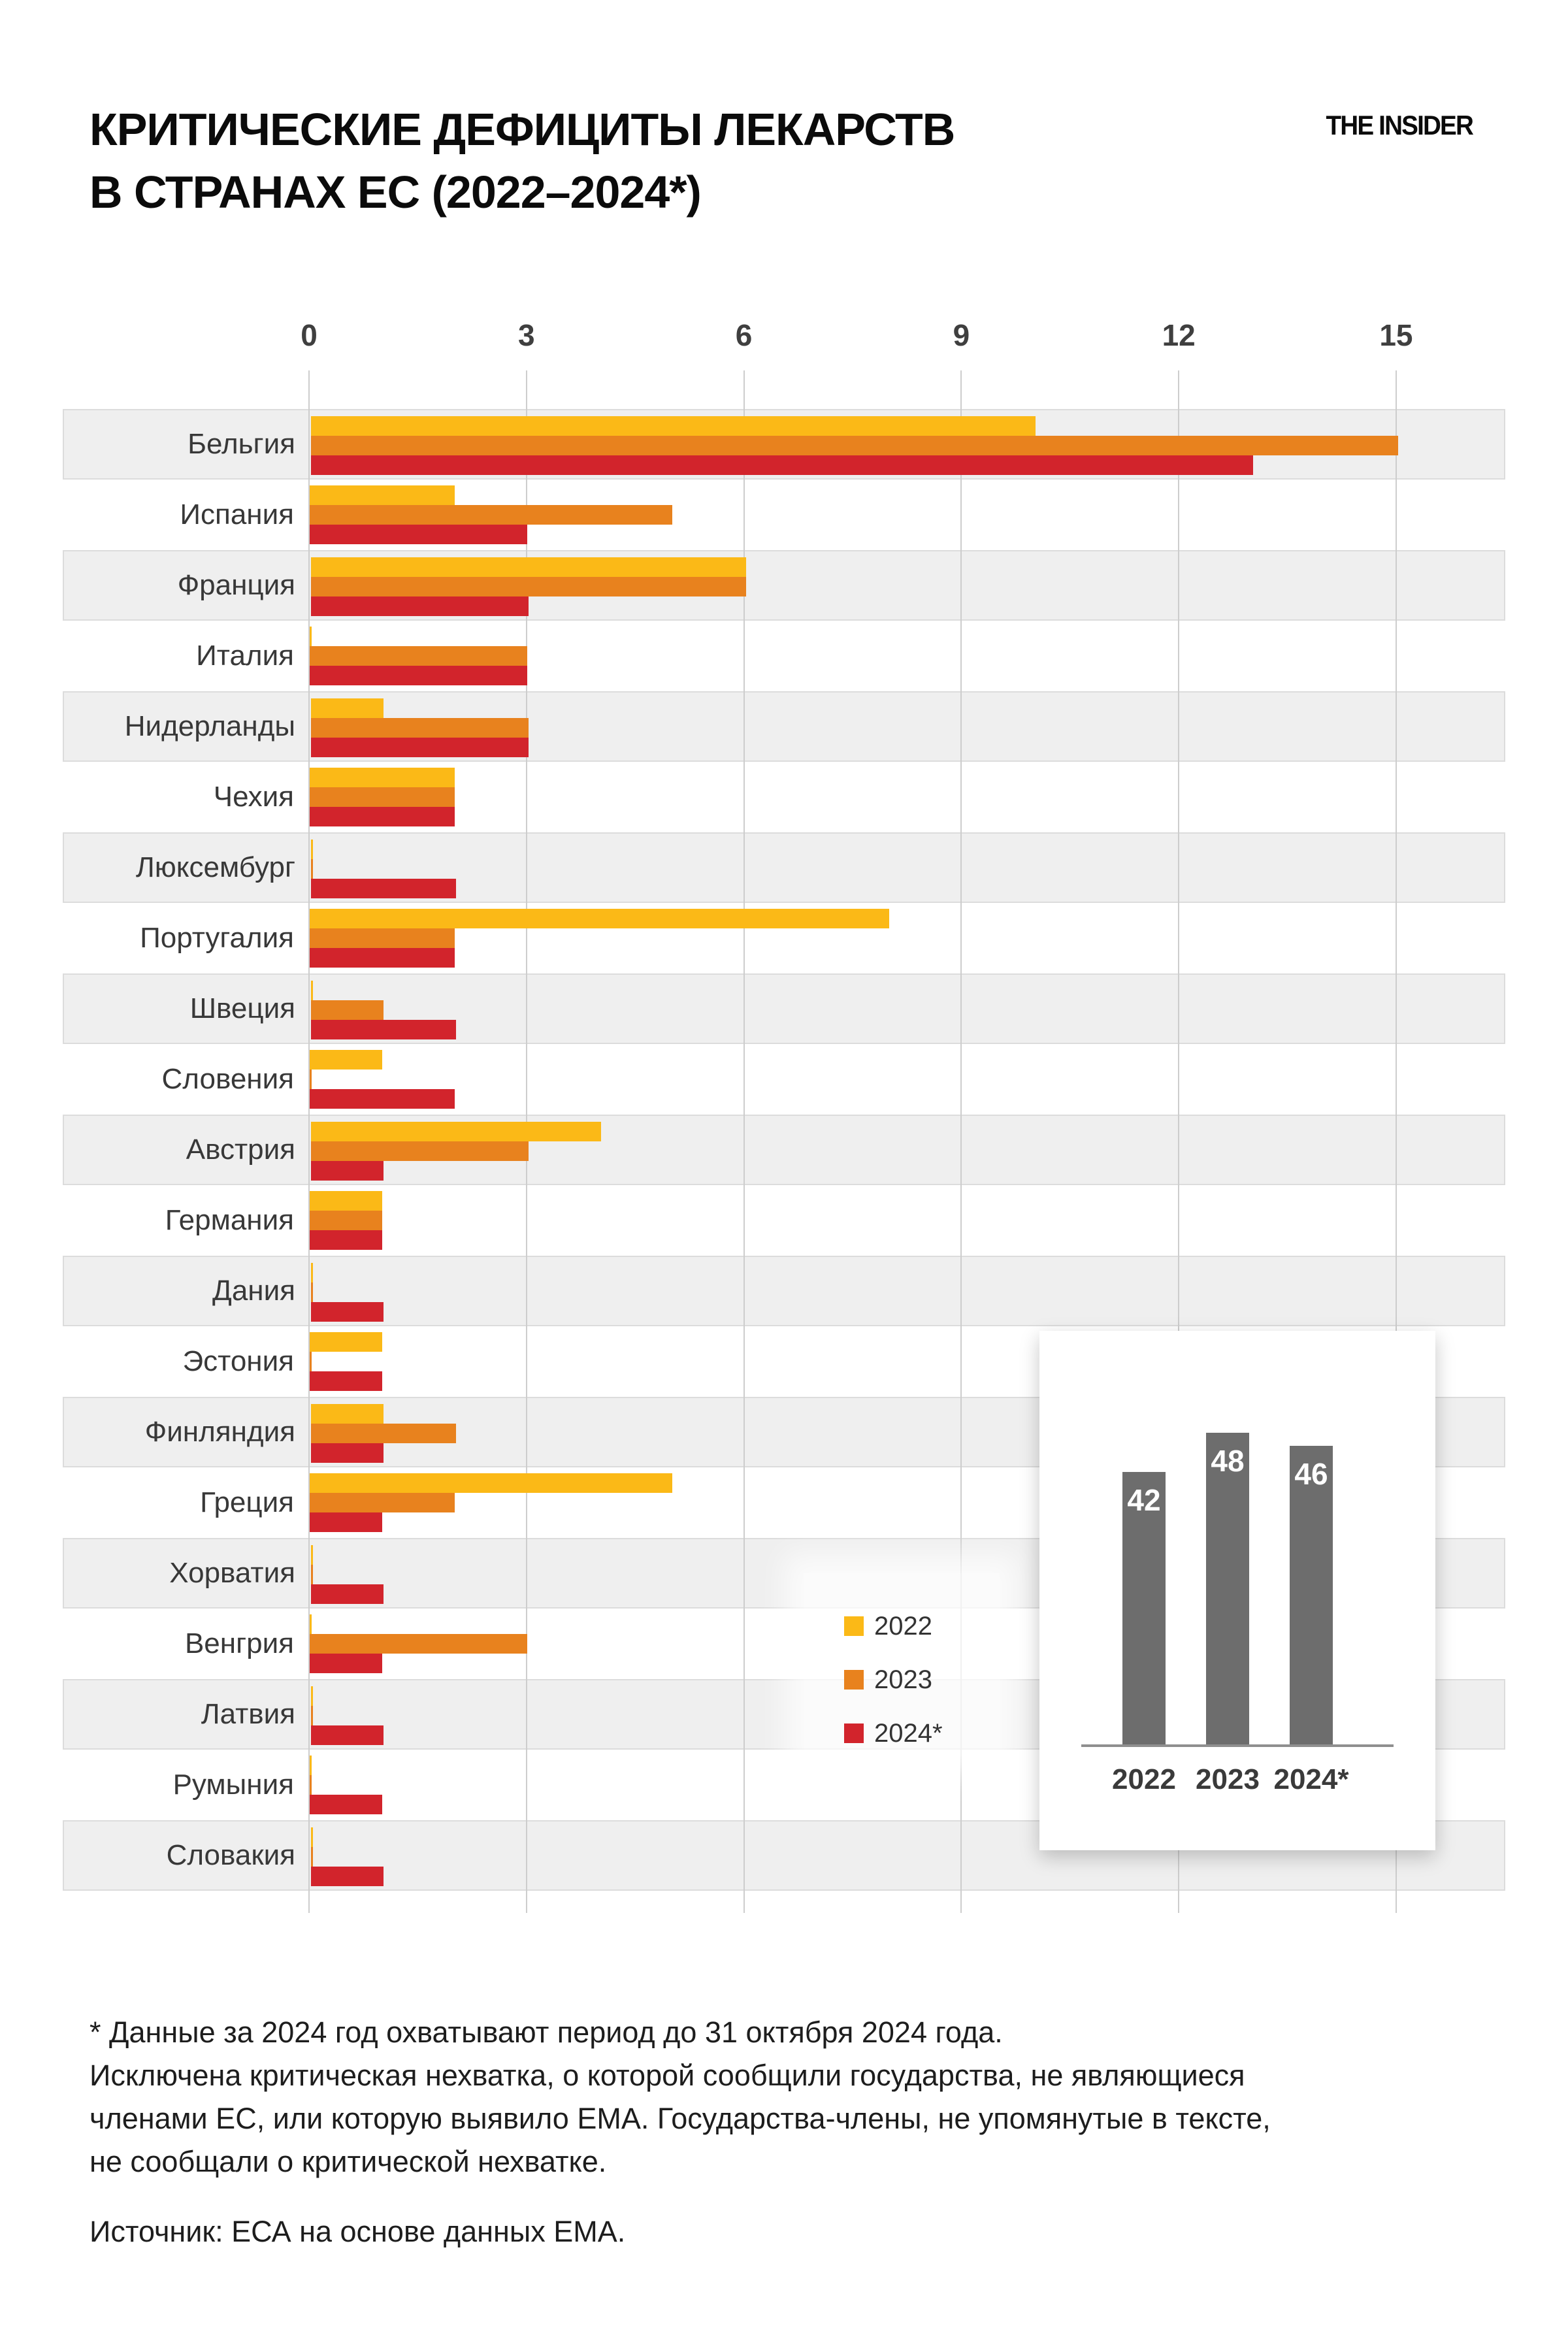  Describe the element at coordinates (309, 335) in the screenshot. I see `x-axis-tick-label: 0` at that location.